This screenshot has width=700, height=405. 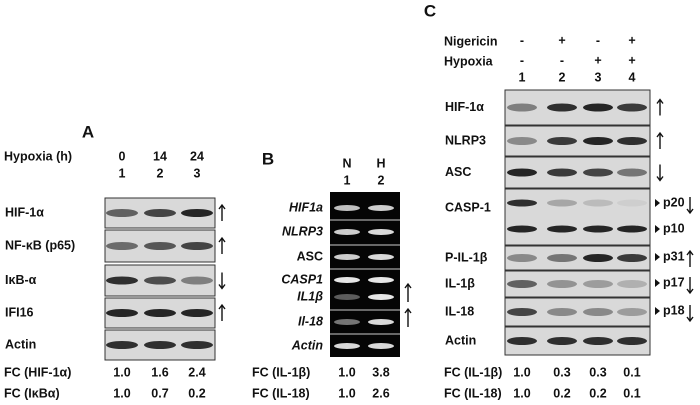 What do you see at coordinates (310, 256) in the screenshot?
I see `row-label: ASC` at bounding box center [310, 256].